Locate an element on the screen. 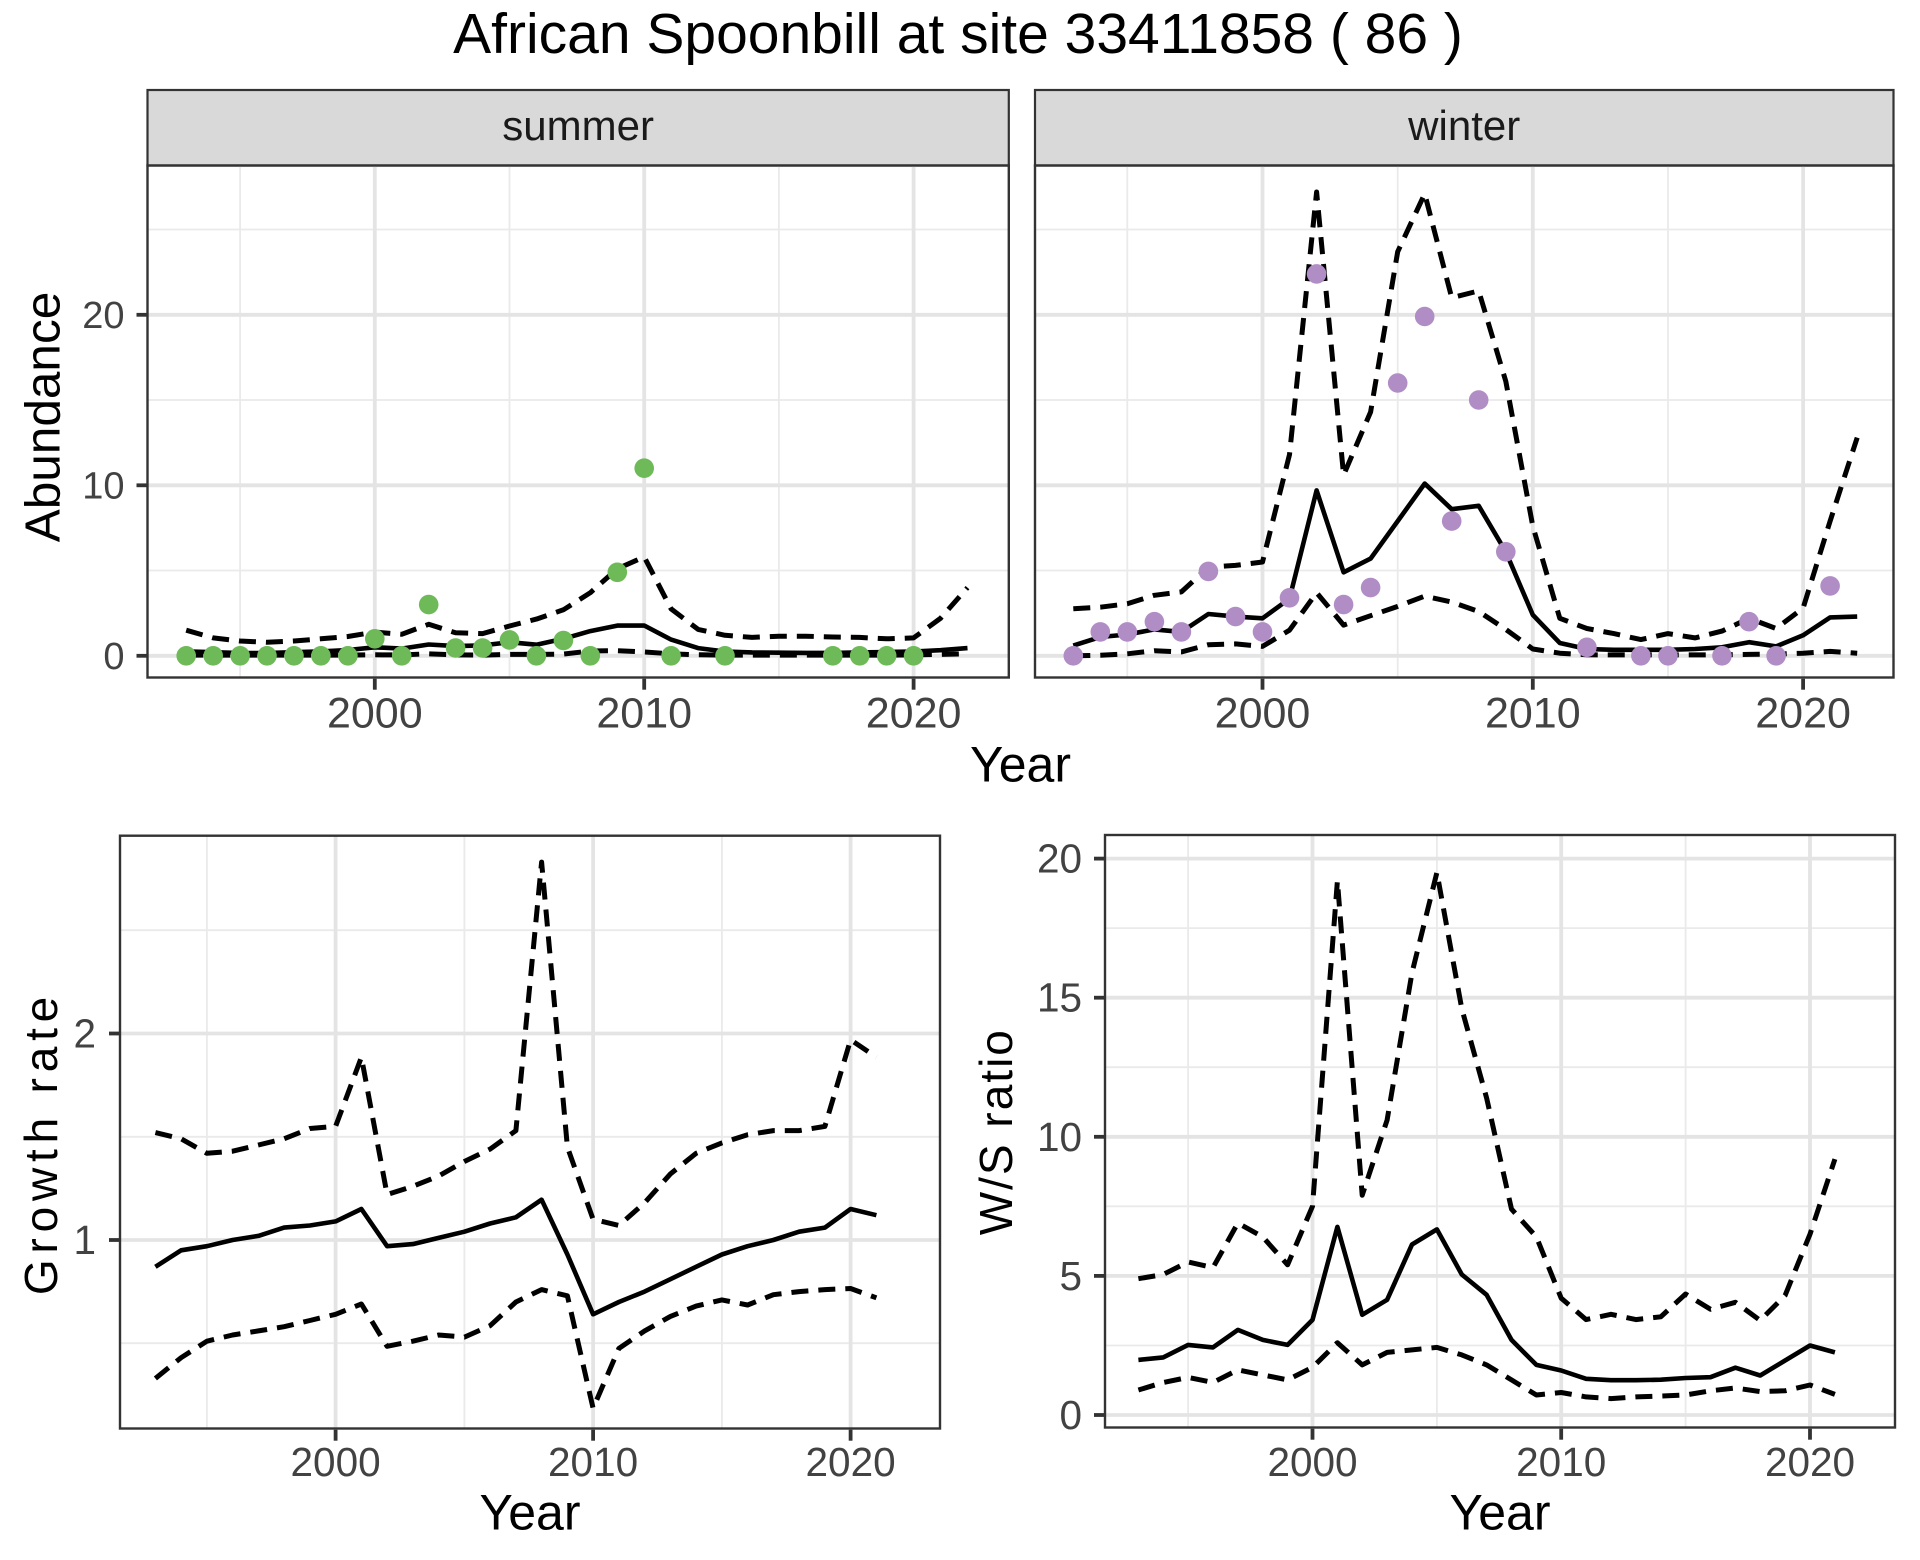 The width and height of the screenshot is (1920, 1560). svg-text: W/S ratio is located at coordinates (996, 1131).